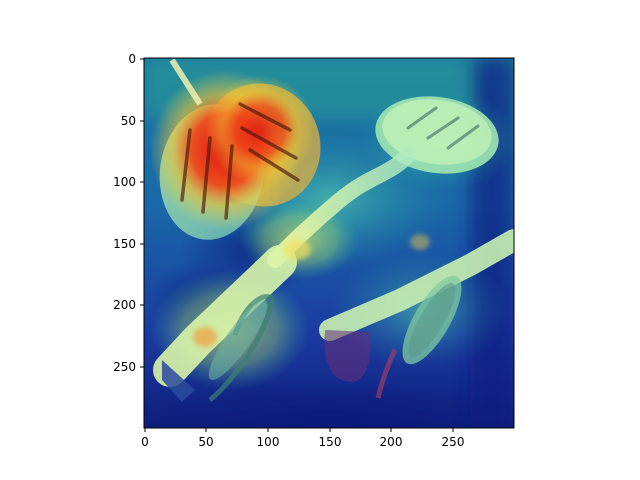 The height and width of the screenshot is (480, 640). I want to click on y-tick-label: 0, so click(132, 59).